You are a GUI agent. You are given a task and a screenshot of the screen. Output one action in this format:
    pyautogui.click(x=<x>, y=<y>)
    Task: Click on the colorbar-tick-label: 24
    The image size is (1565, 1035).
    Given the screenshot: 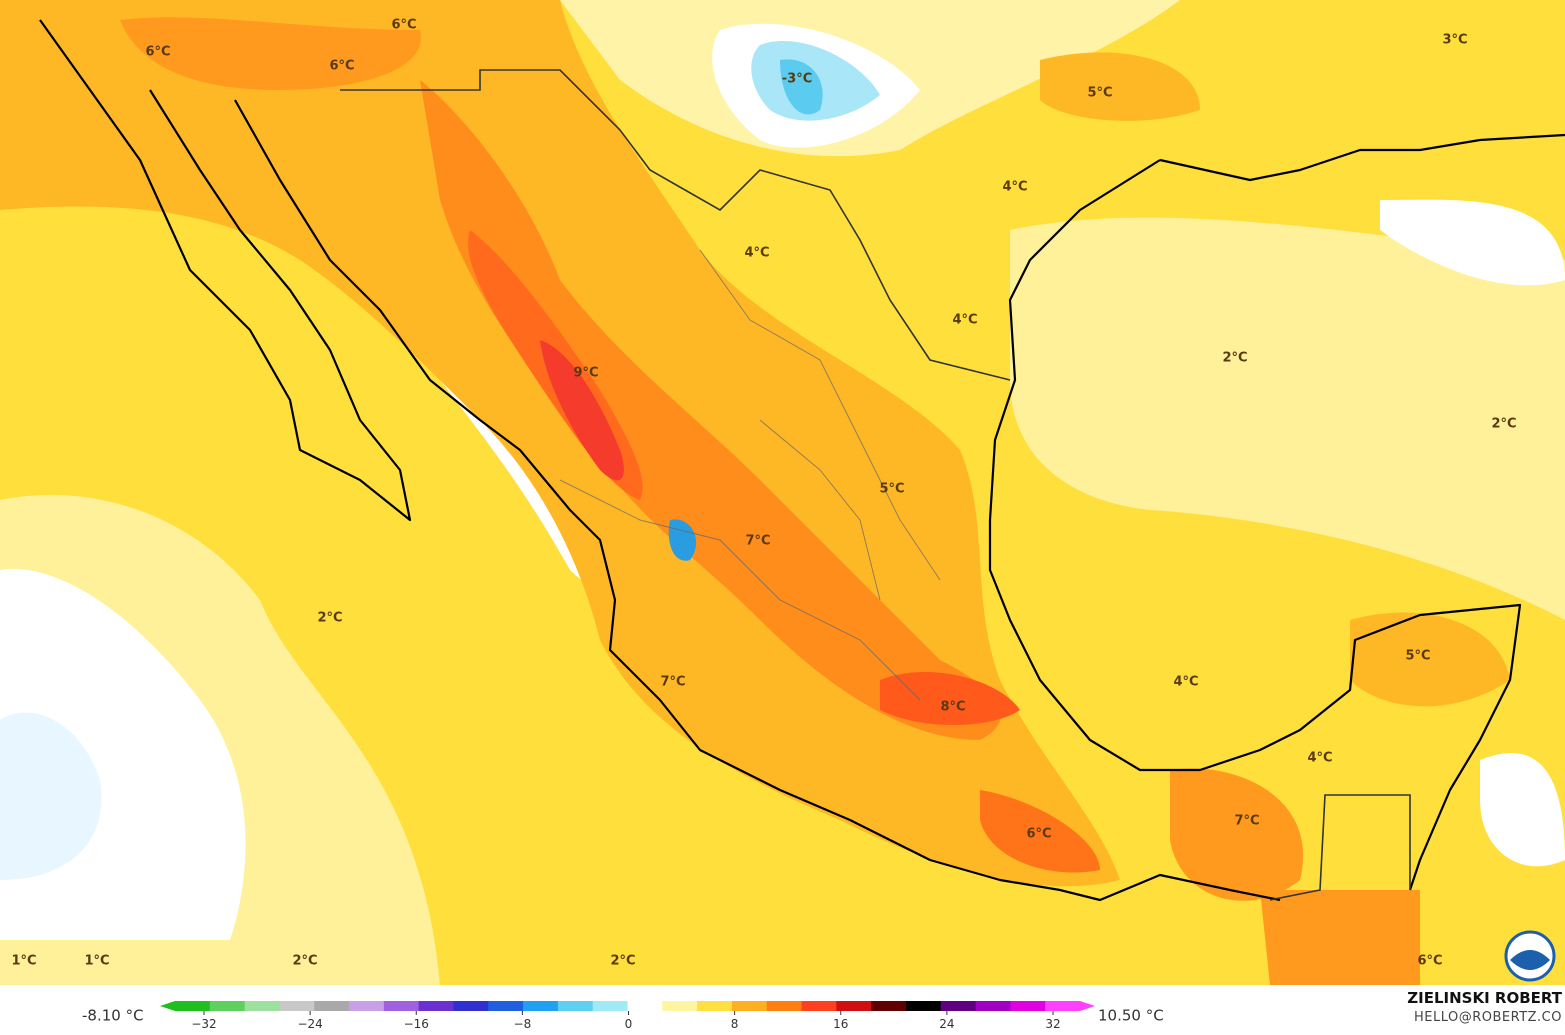 What is the action you would take?
    pyautogui.click(x=946, y=1024)
    